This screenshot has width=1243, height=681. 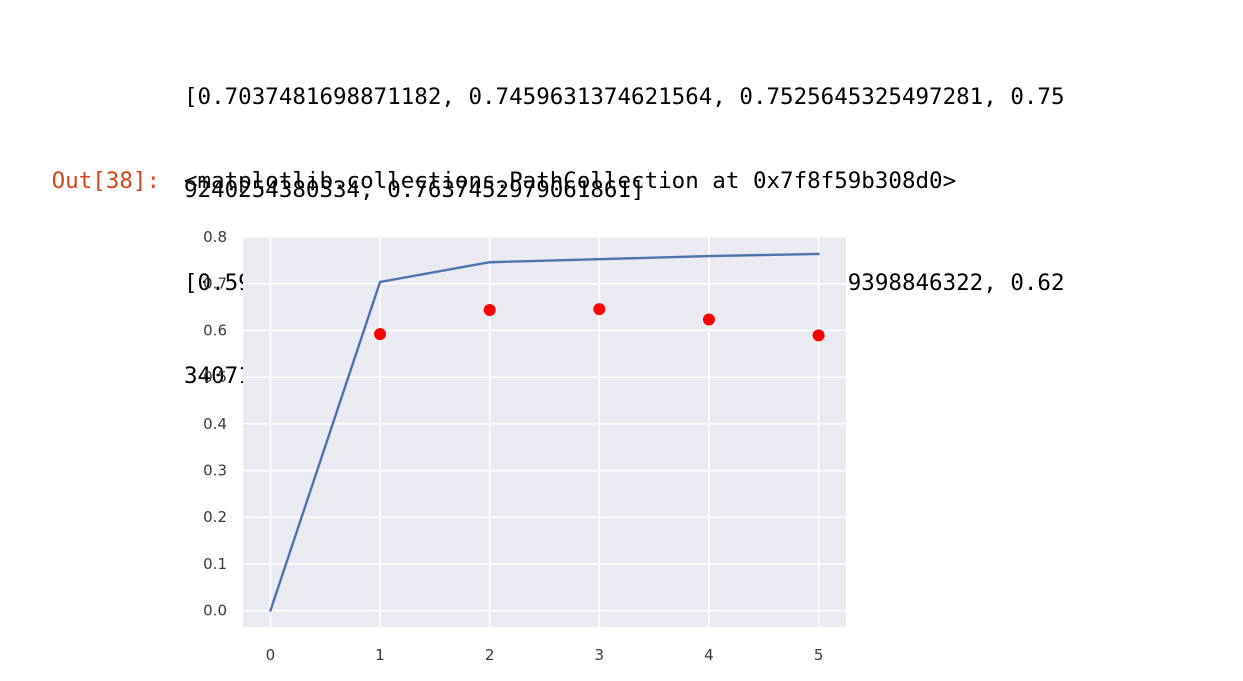 I want to click on y-tick-label: 0.4, so click(x=215, y=424).